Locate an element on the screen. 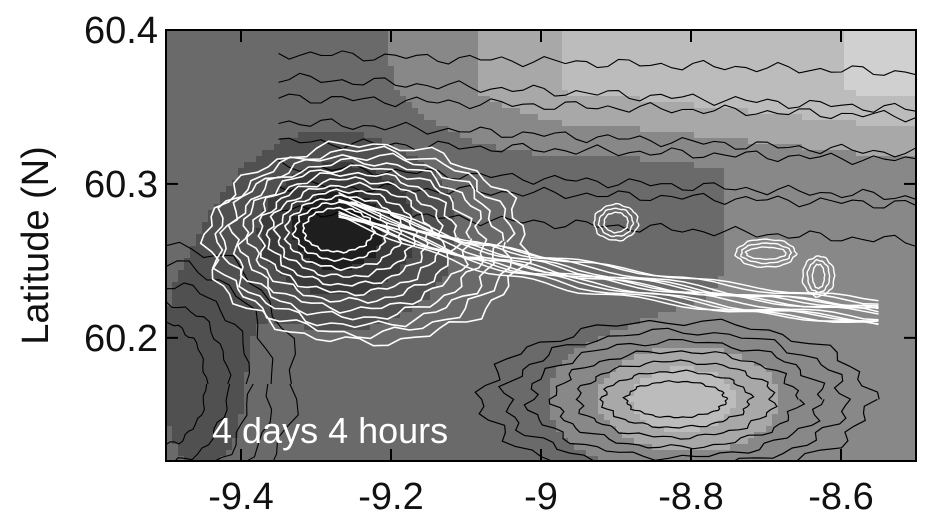 Image resolution: width=935 pixels, height=524 pixels. x-tick-label: -9 is located at coordinates (541, 497).